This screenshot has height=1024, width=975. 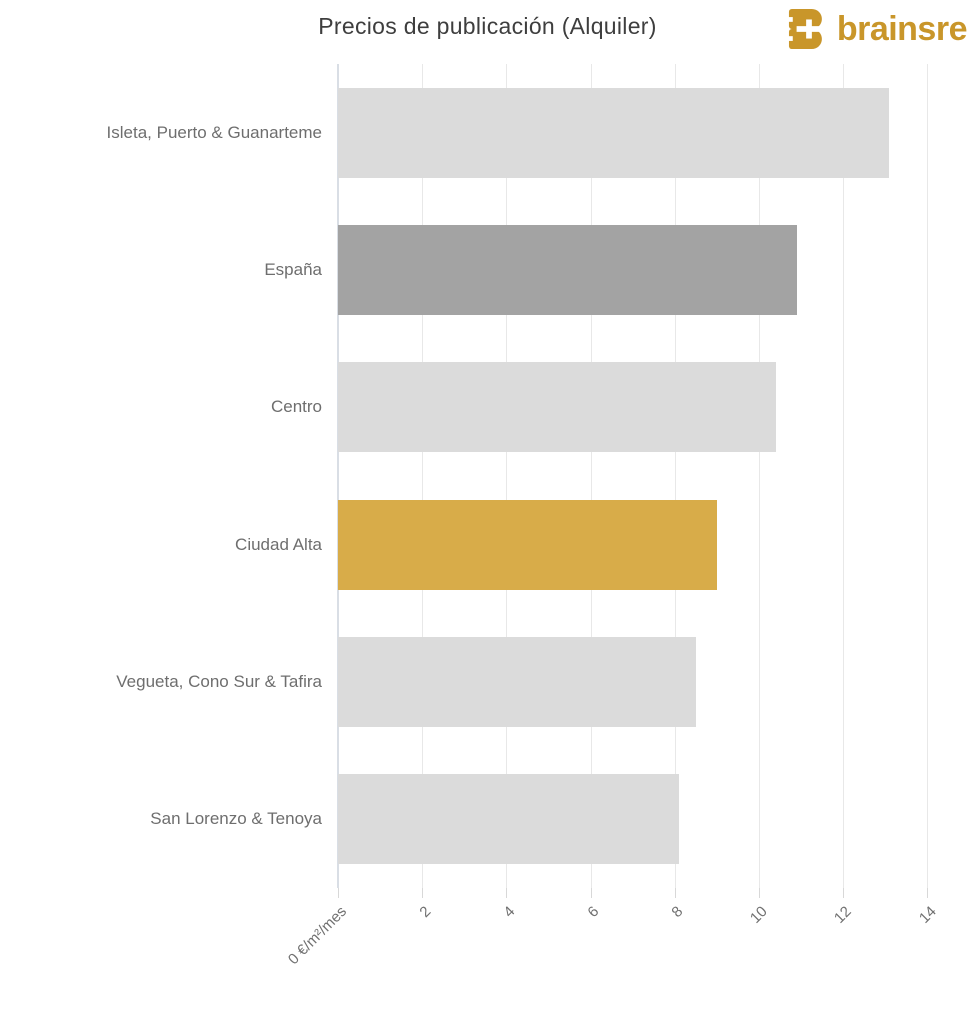 What do you see at coordinates (509, 912) in the screenshot?
I see `x-tick-label-4: 4` at bounding box center [509, 912].